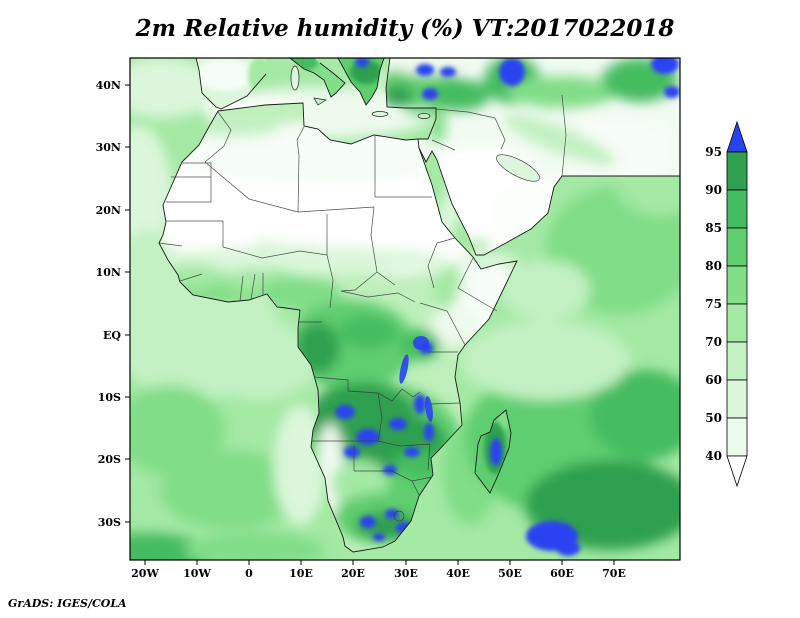  I want to click on y-tick-label: 40N, so click(108, 85).